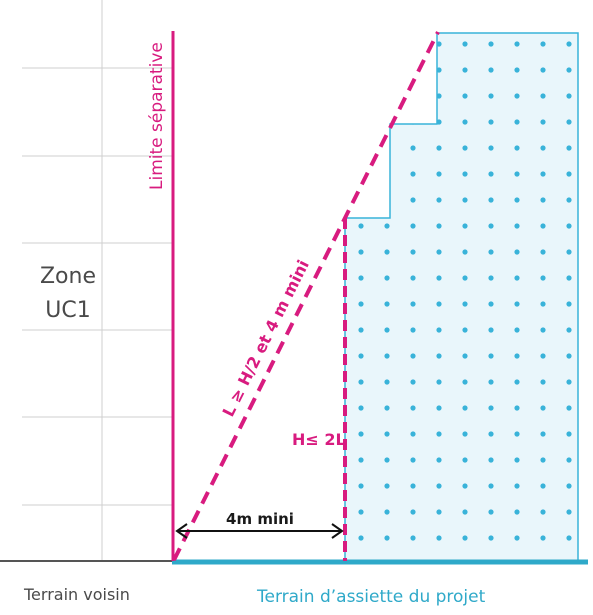  What do you see at coordinates (260, 519) in the screenshot?
I see `distance-label: 4m mini` at bounding box center [260, 519].